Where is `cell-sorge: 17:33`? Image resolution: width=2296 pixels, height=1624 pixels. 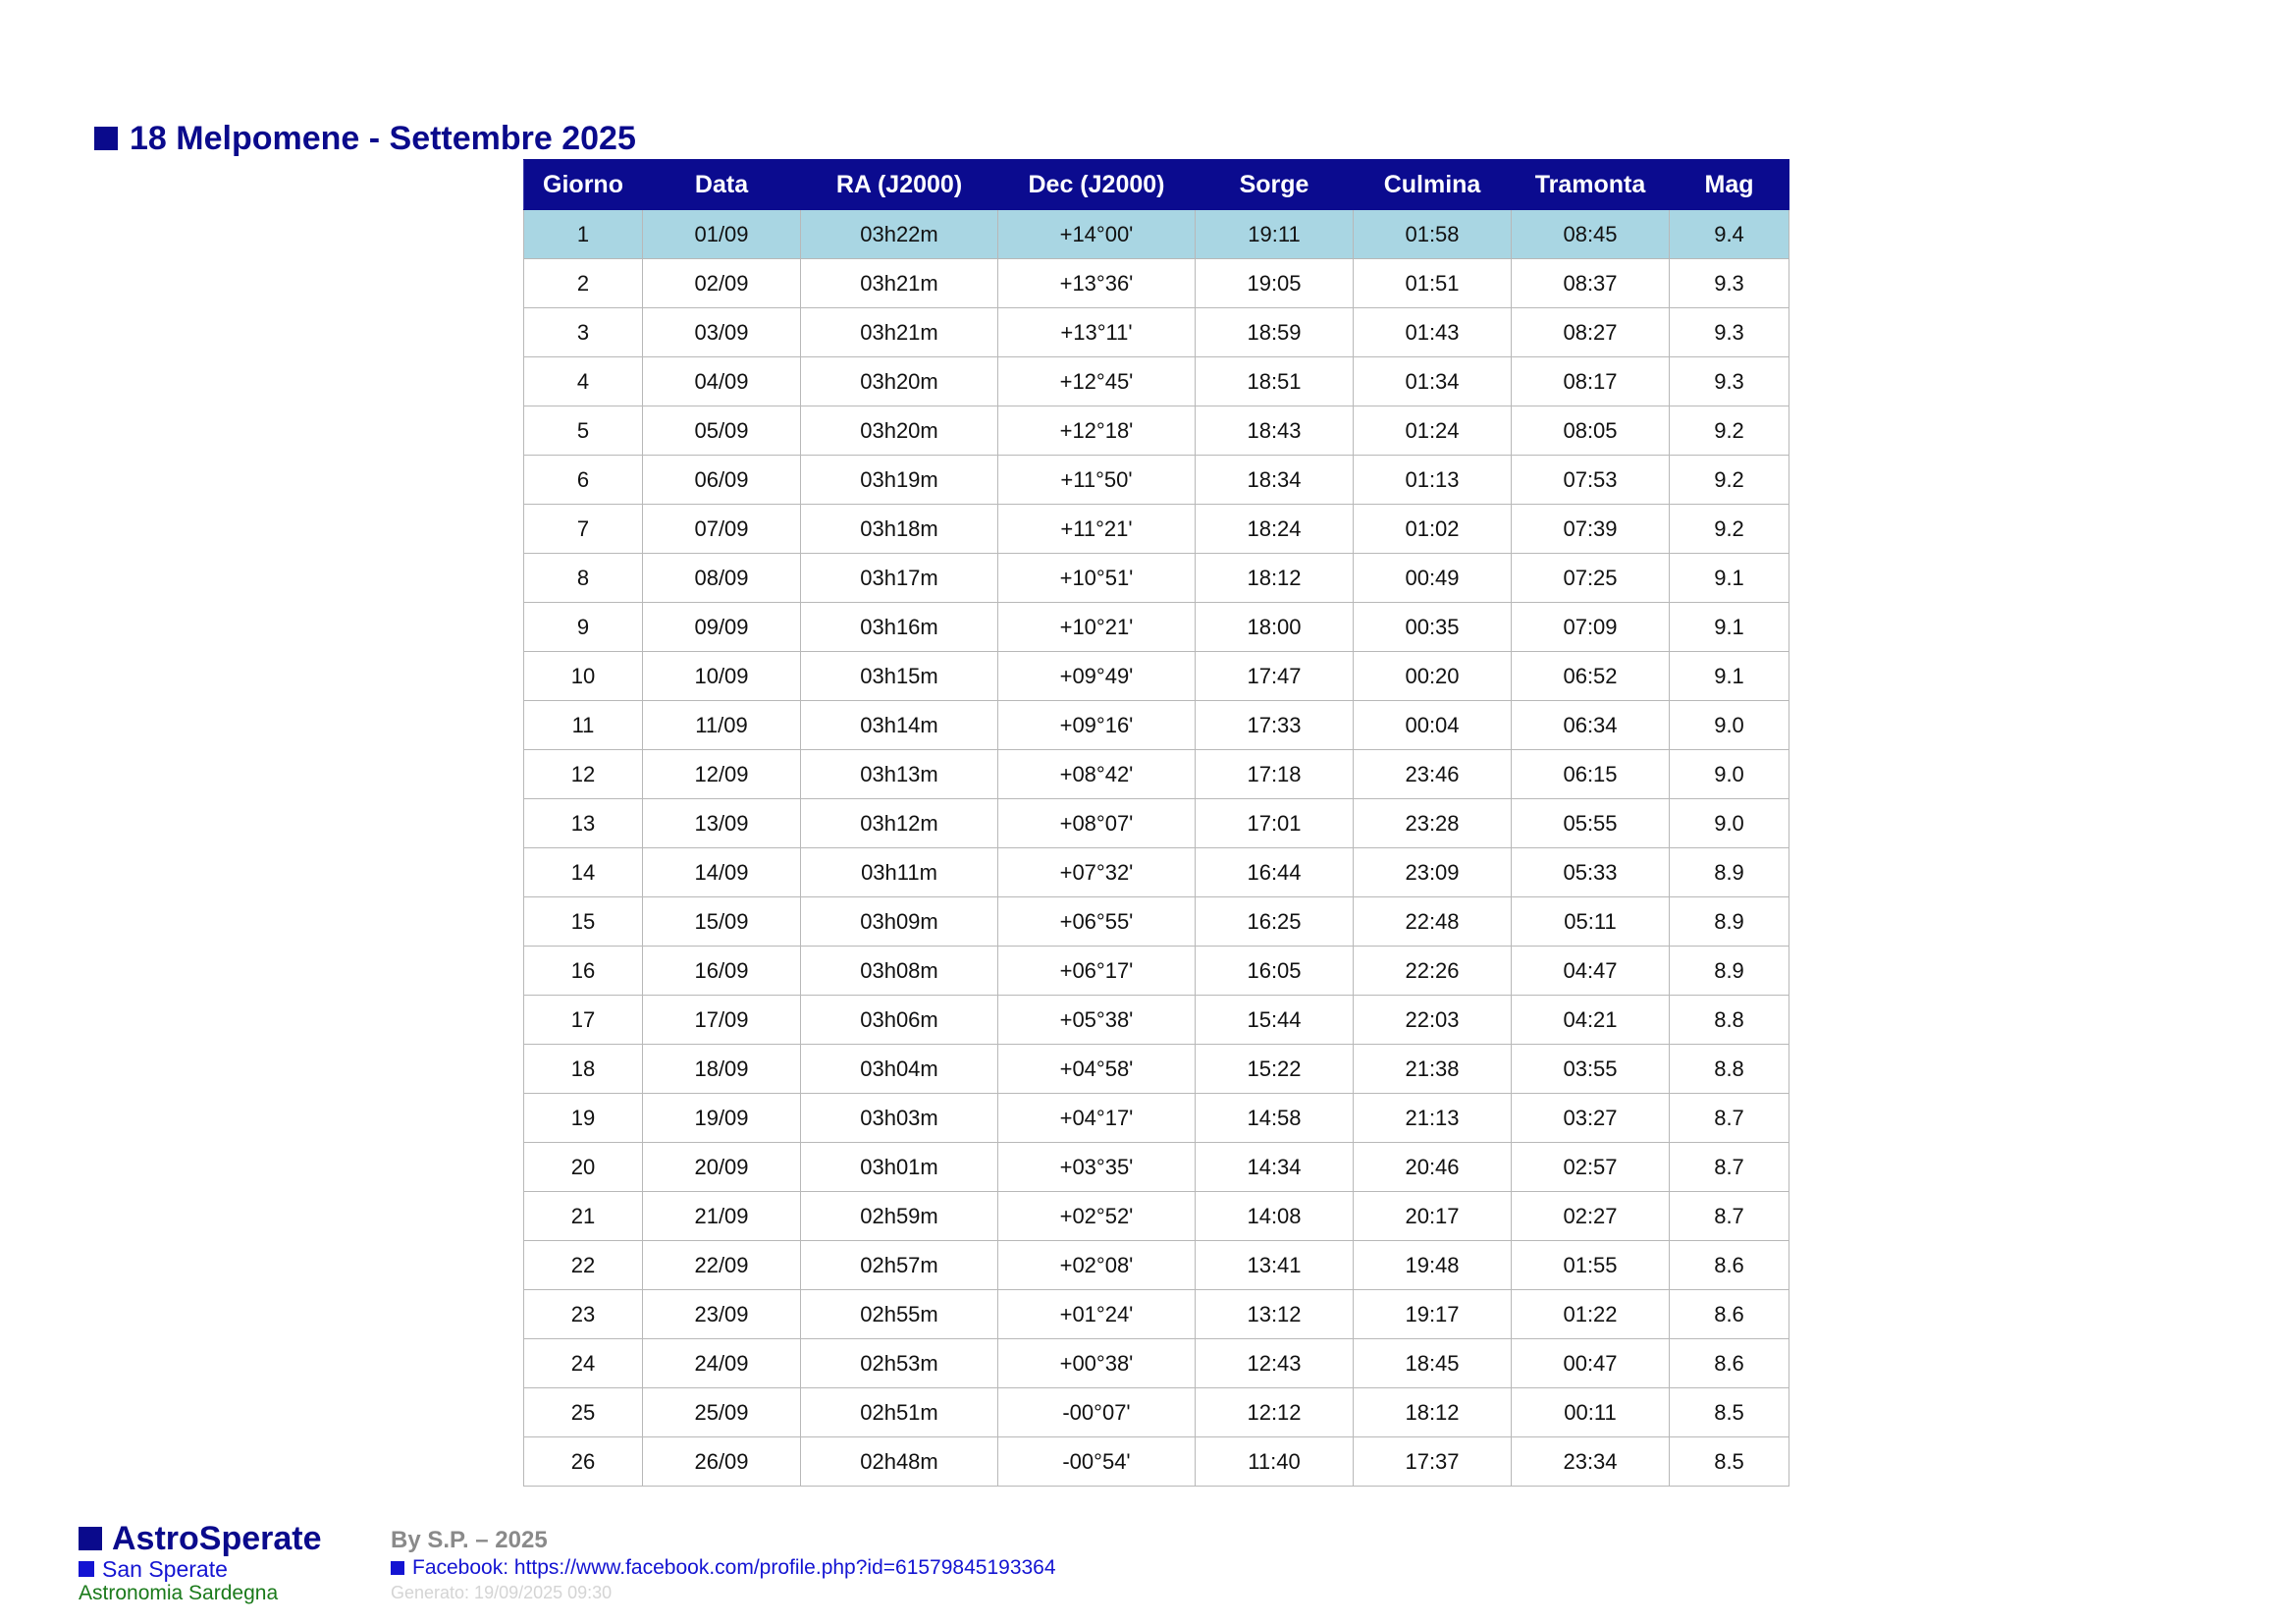
cell-sorge: 17:33 is located at coordinates (1274, 725).